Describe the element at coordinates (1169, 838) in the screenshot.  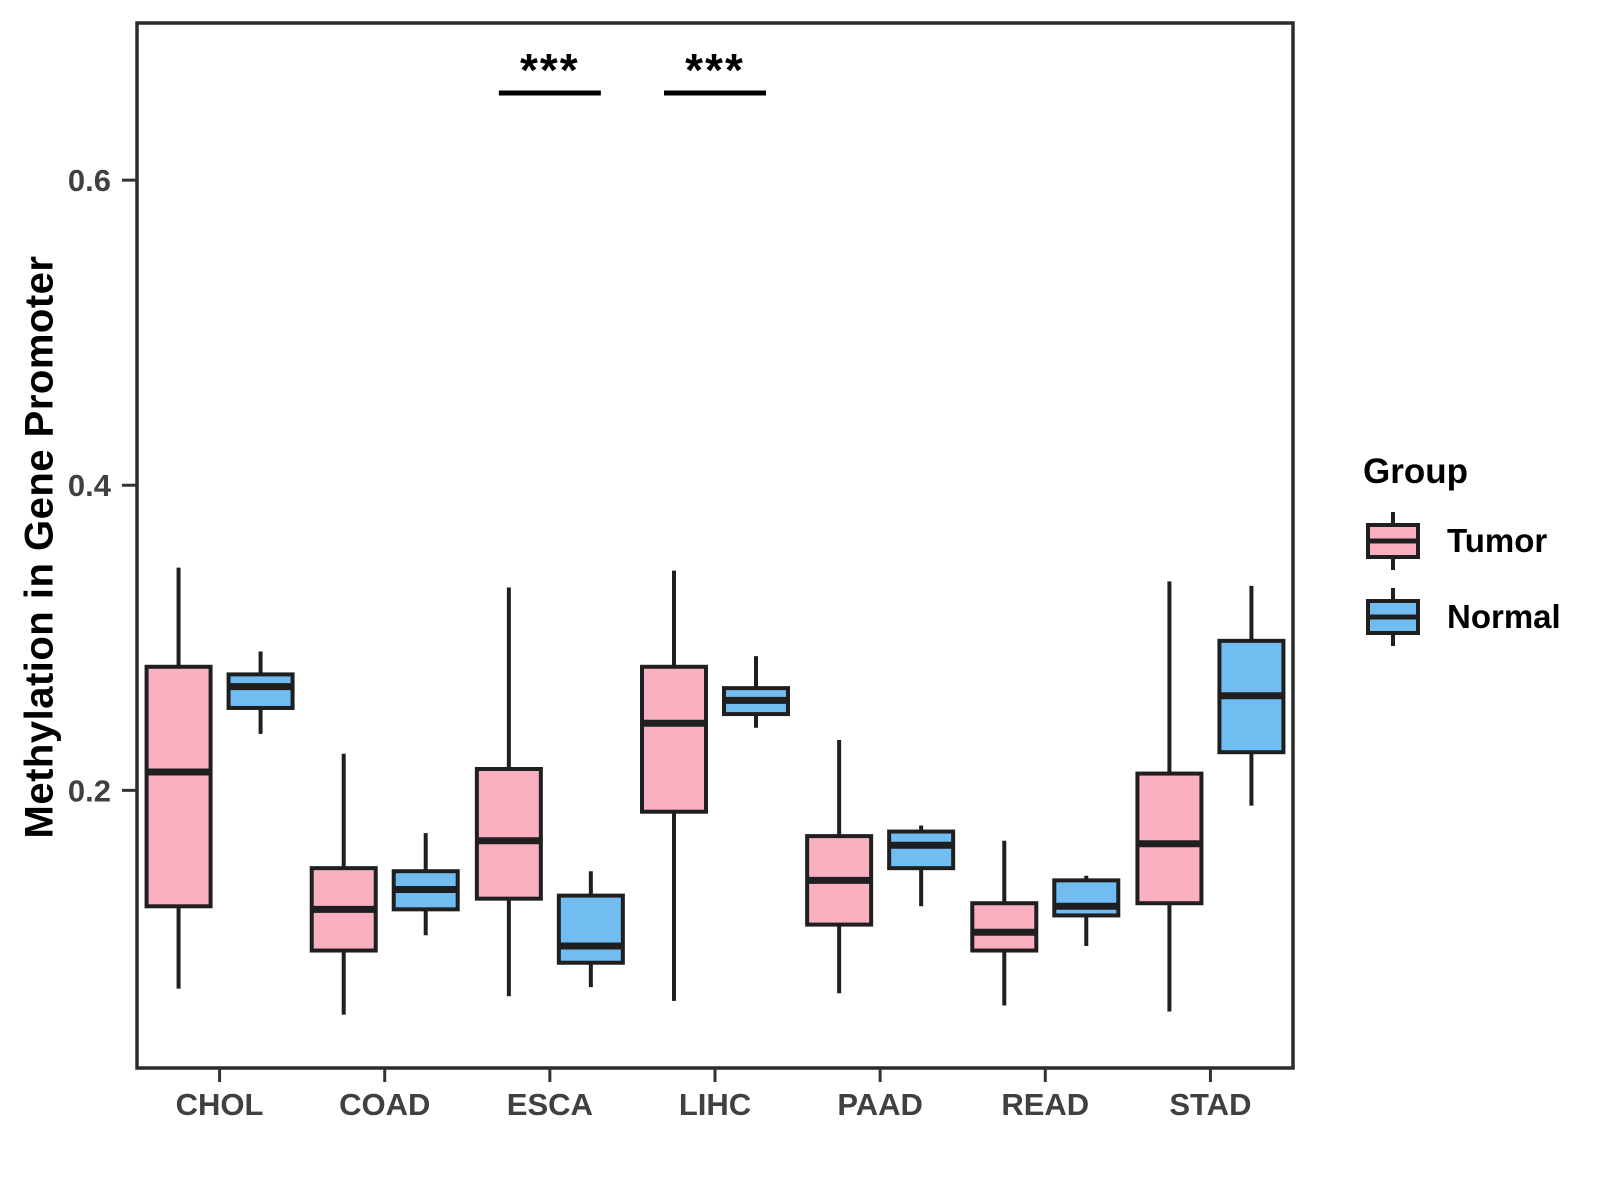
I see `box-tumor-stad` at that location.